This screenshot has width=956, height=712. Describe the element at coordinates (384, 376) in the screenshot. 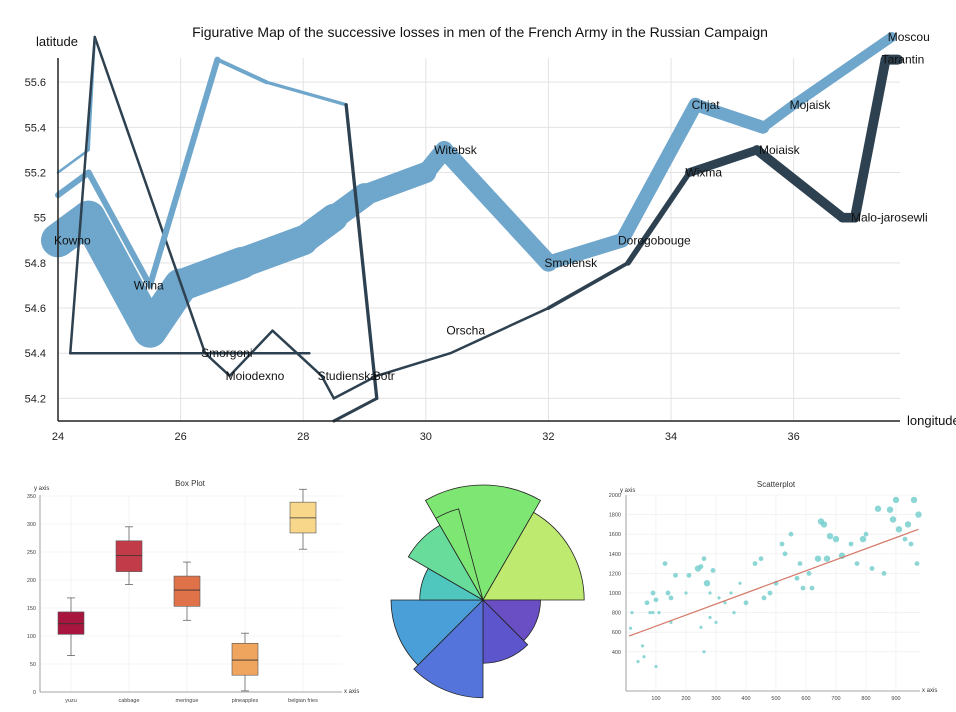

I see `city-label: Botr` at that location.